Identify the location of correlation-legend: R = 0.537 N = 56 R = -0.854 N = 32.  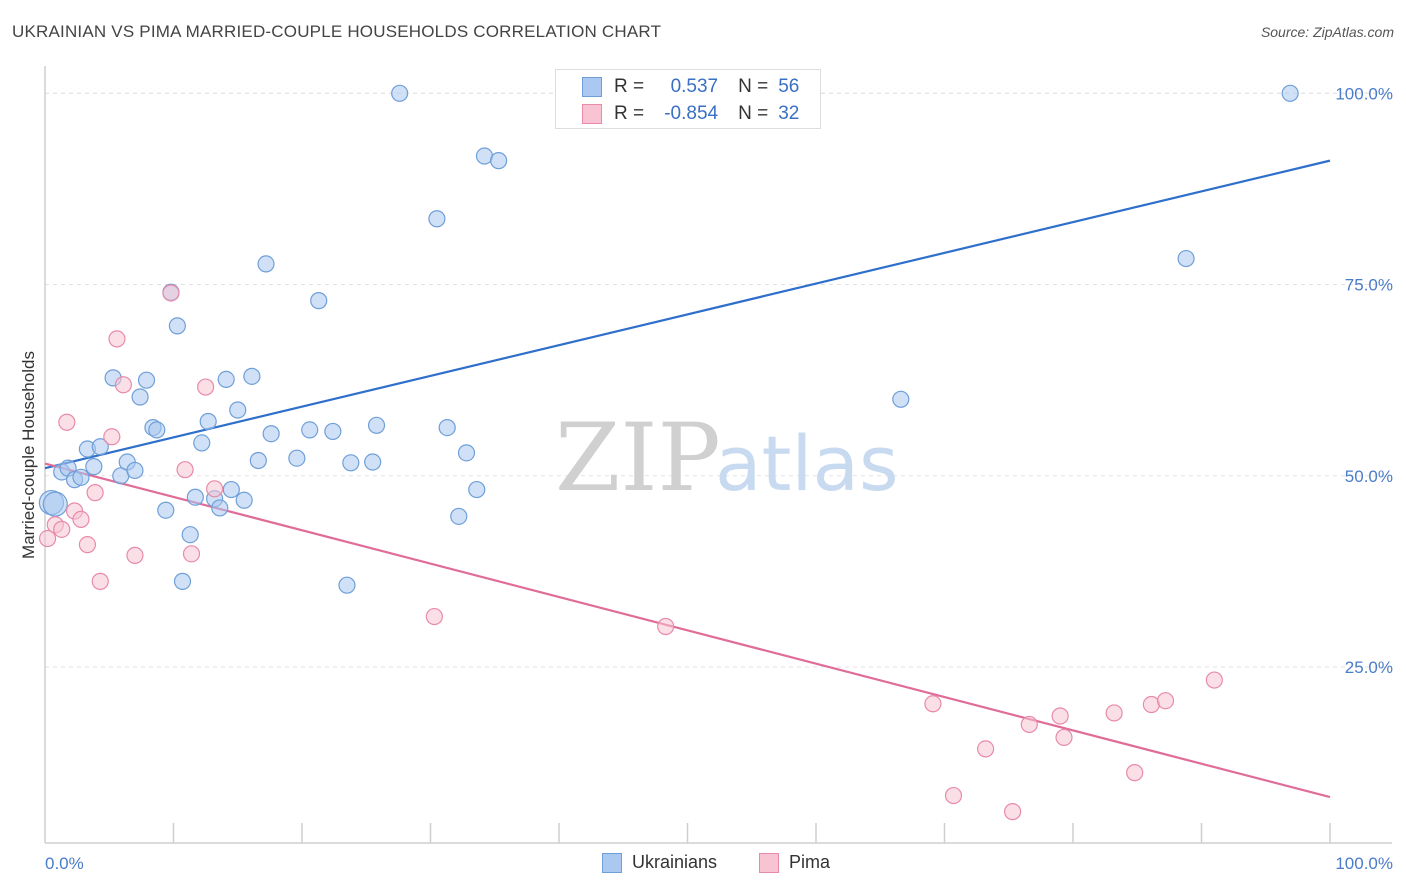
(688, 99).